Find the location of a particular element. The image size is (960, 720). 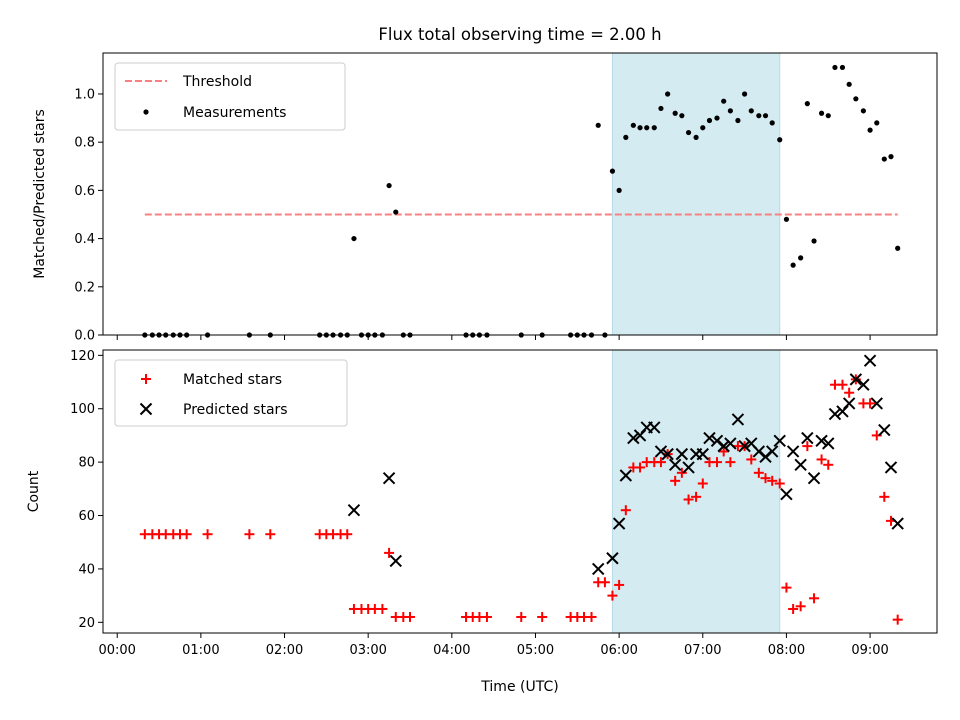

x-tick-label: 06:00 is located at coordinates (618, 650).